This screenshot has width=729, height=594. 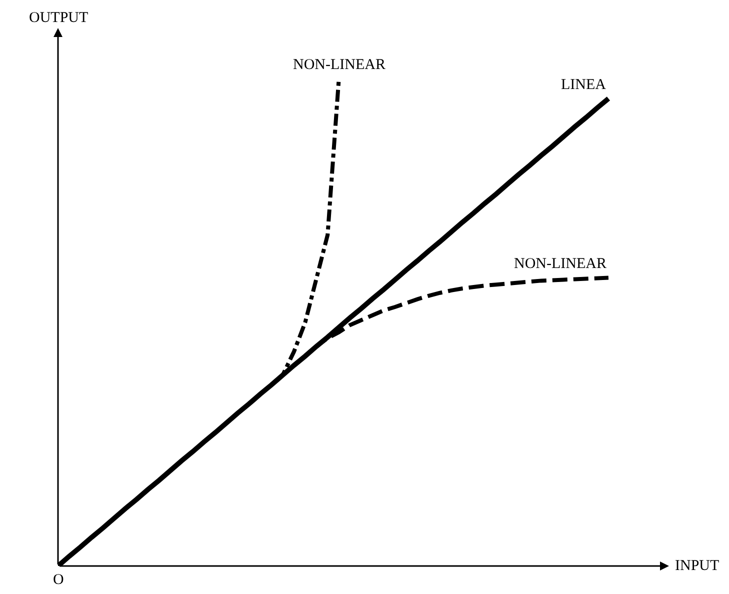 I want to click on y-axis-title: OUTPUT, so click(x=58, y=18).